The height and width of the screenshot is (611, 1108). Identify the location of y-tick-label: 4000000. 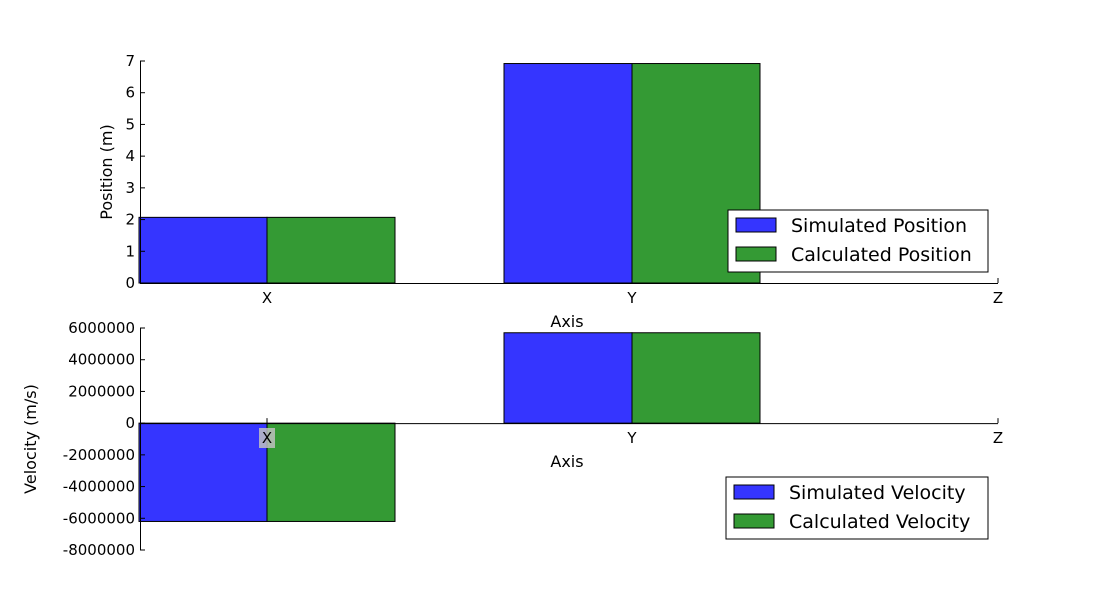
(101, 360).